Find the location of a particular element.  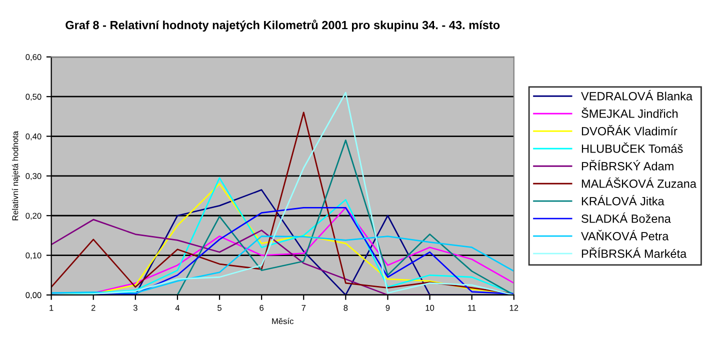

y-tick-label: 0,10 is located at coordinates (34, 256).